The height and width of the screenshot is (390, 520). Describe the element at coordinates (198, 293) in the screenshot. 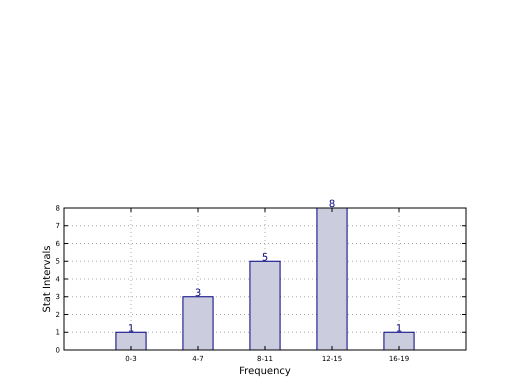

I see `data-label: 3` at that location.